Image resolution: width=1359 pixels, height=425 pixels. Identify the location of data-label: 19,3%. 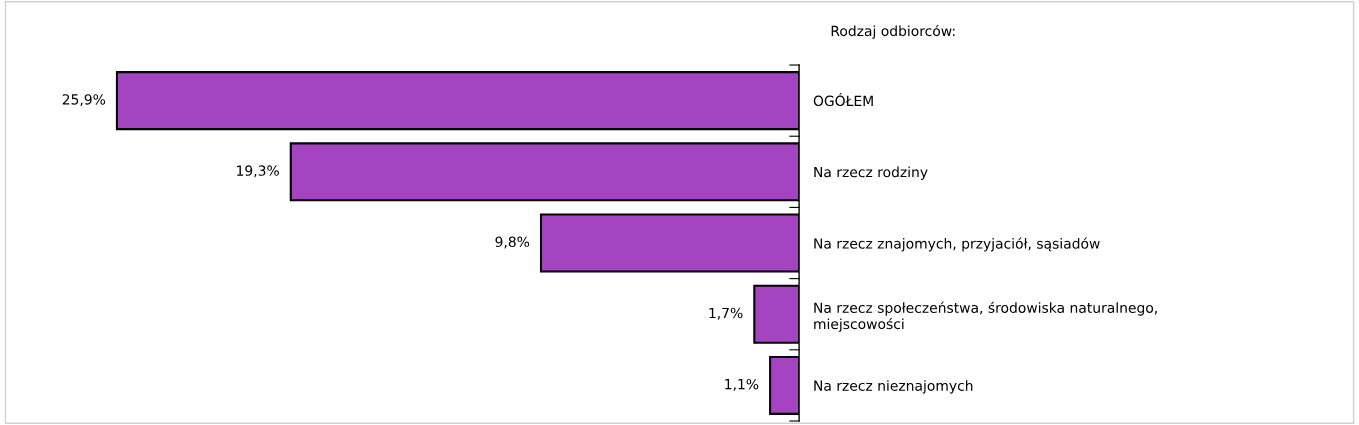
(258, 171).